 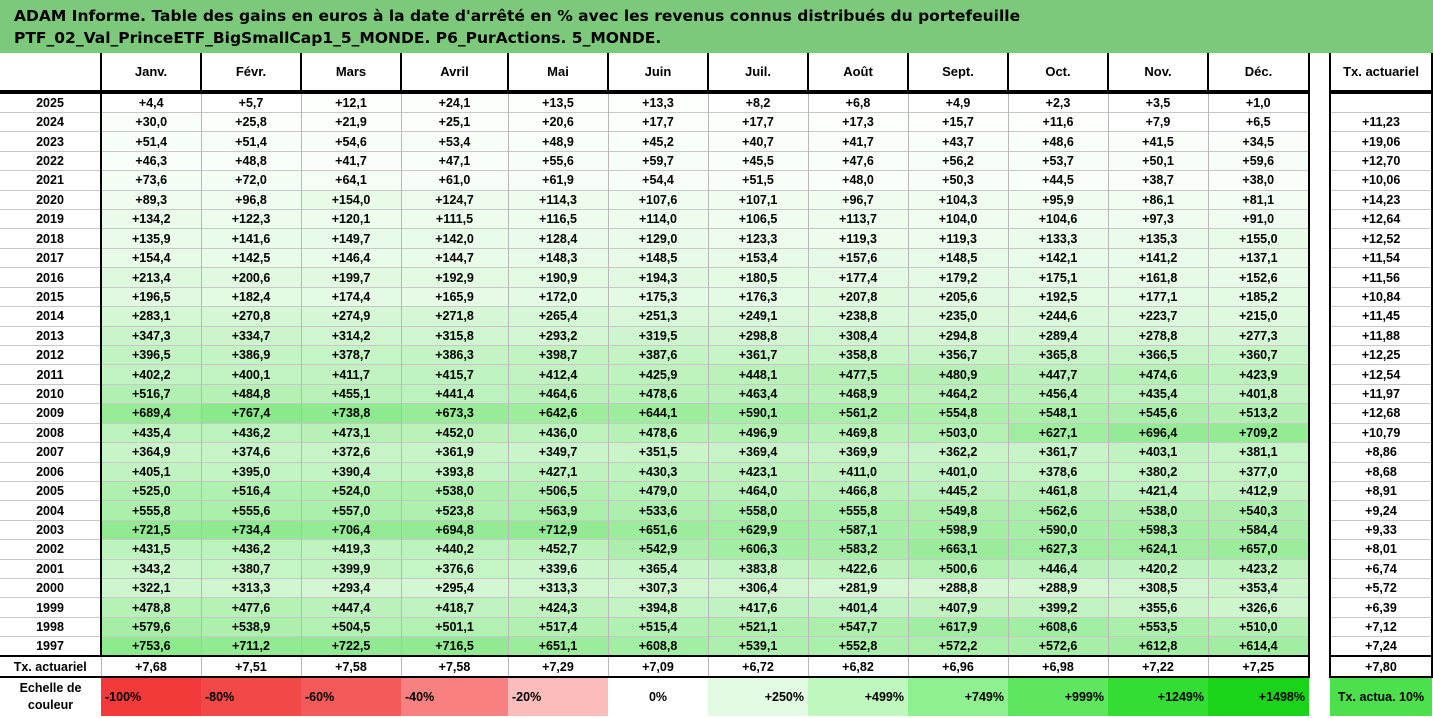 I want to click on gain-cell: +538,0, so click(x=454, y=490).